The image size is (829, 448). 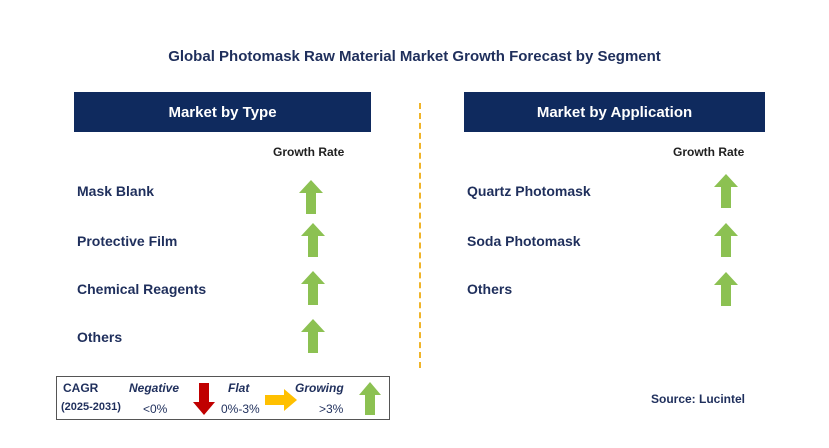 What do you see at coordinates (100, 337) in the screenshot?
I see `row-label-others-type: Others` at bounding box center [100, 337].